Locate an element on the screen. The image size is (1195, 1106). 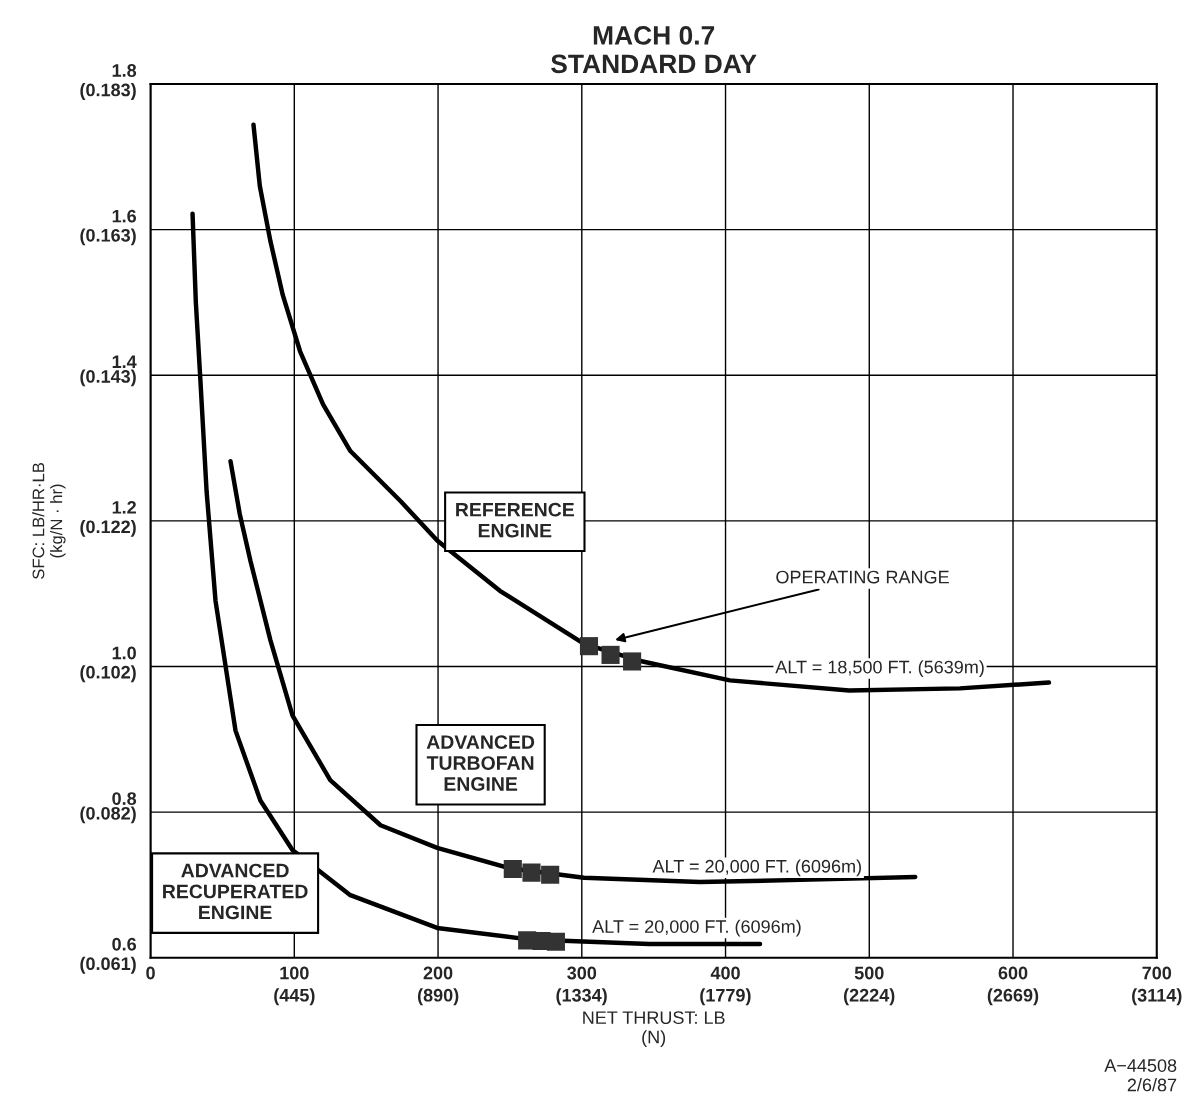
x2-tick-label: (3114) is located at coordinates (1157, 997).